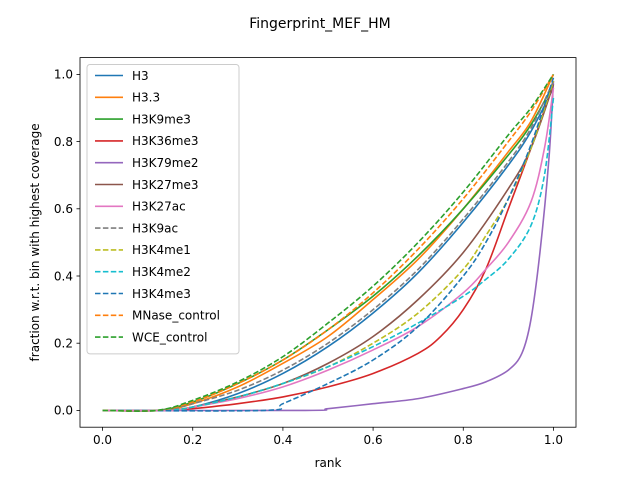 This screenshot has width=640, height=480. I want to click on y-axis: 0.0 0.2 0.4 0.6 0.8 1.0, so click(67, 243).